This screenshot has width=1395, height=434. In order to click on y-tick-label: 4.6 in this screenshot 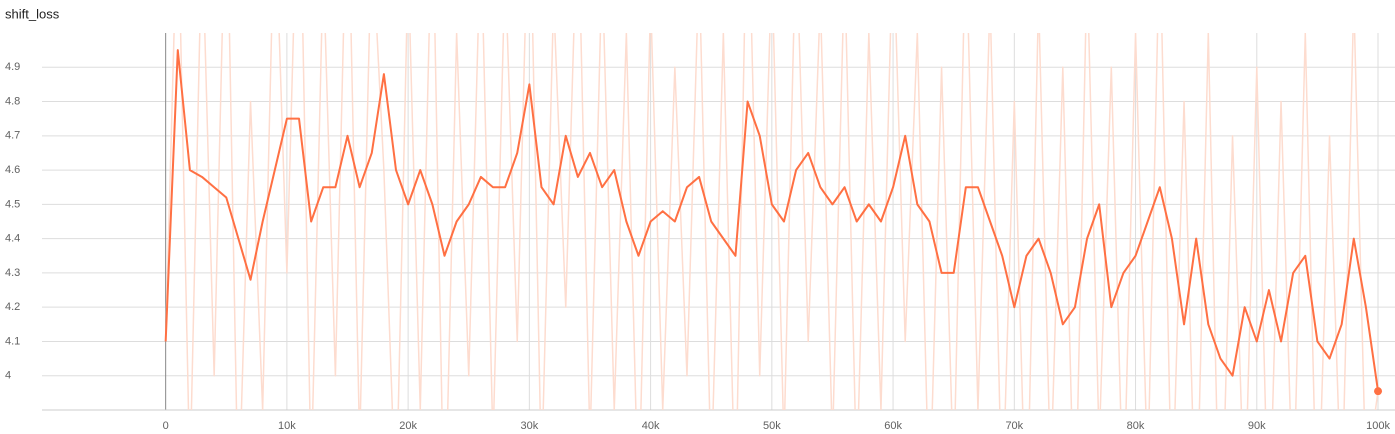, I will do `click(12, 170)`.